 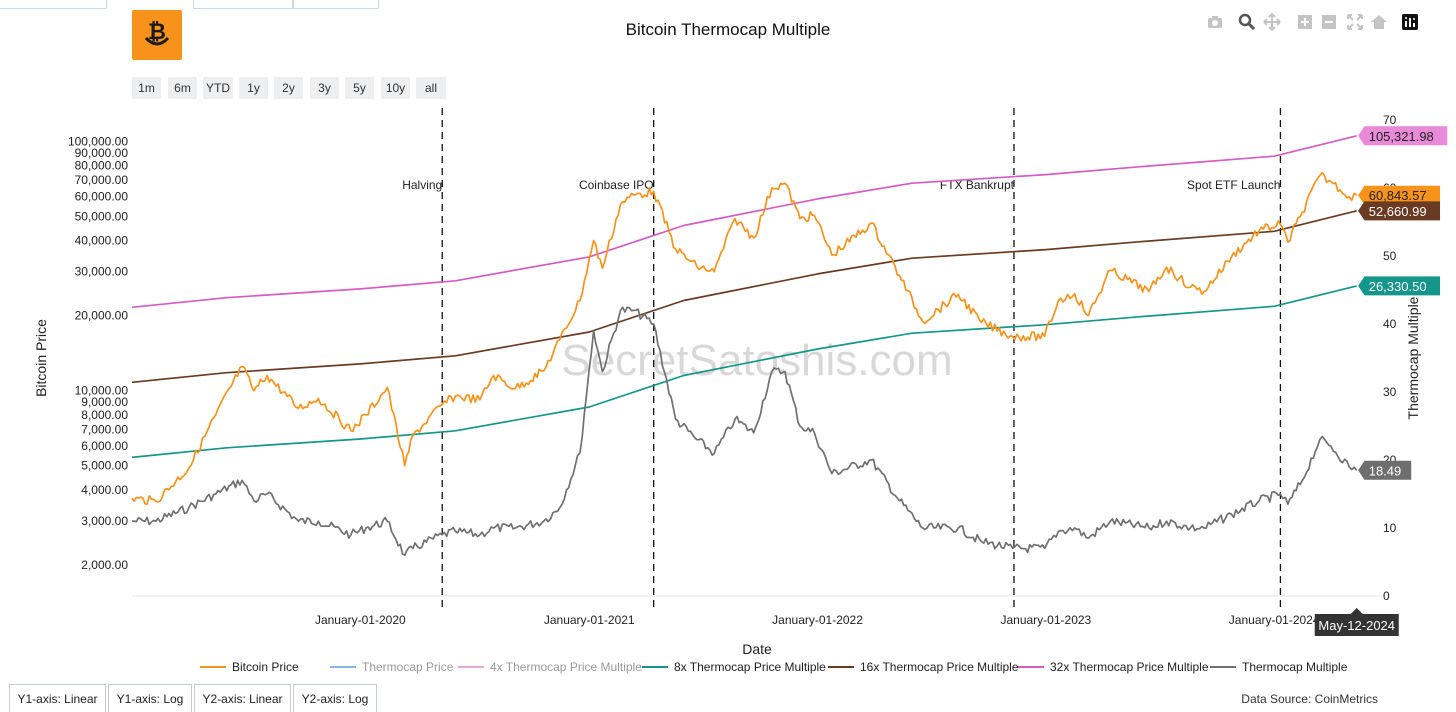 What do you see at coordinates (104, 521) in the screenshot?
I see `y-tick-label: 3,000.00` at bounding box center [104, 521].